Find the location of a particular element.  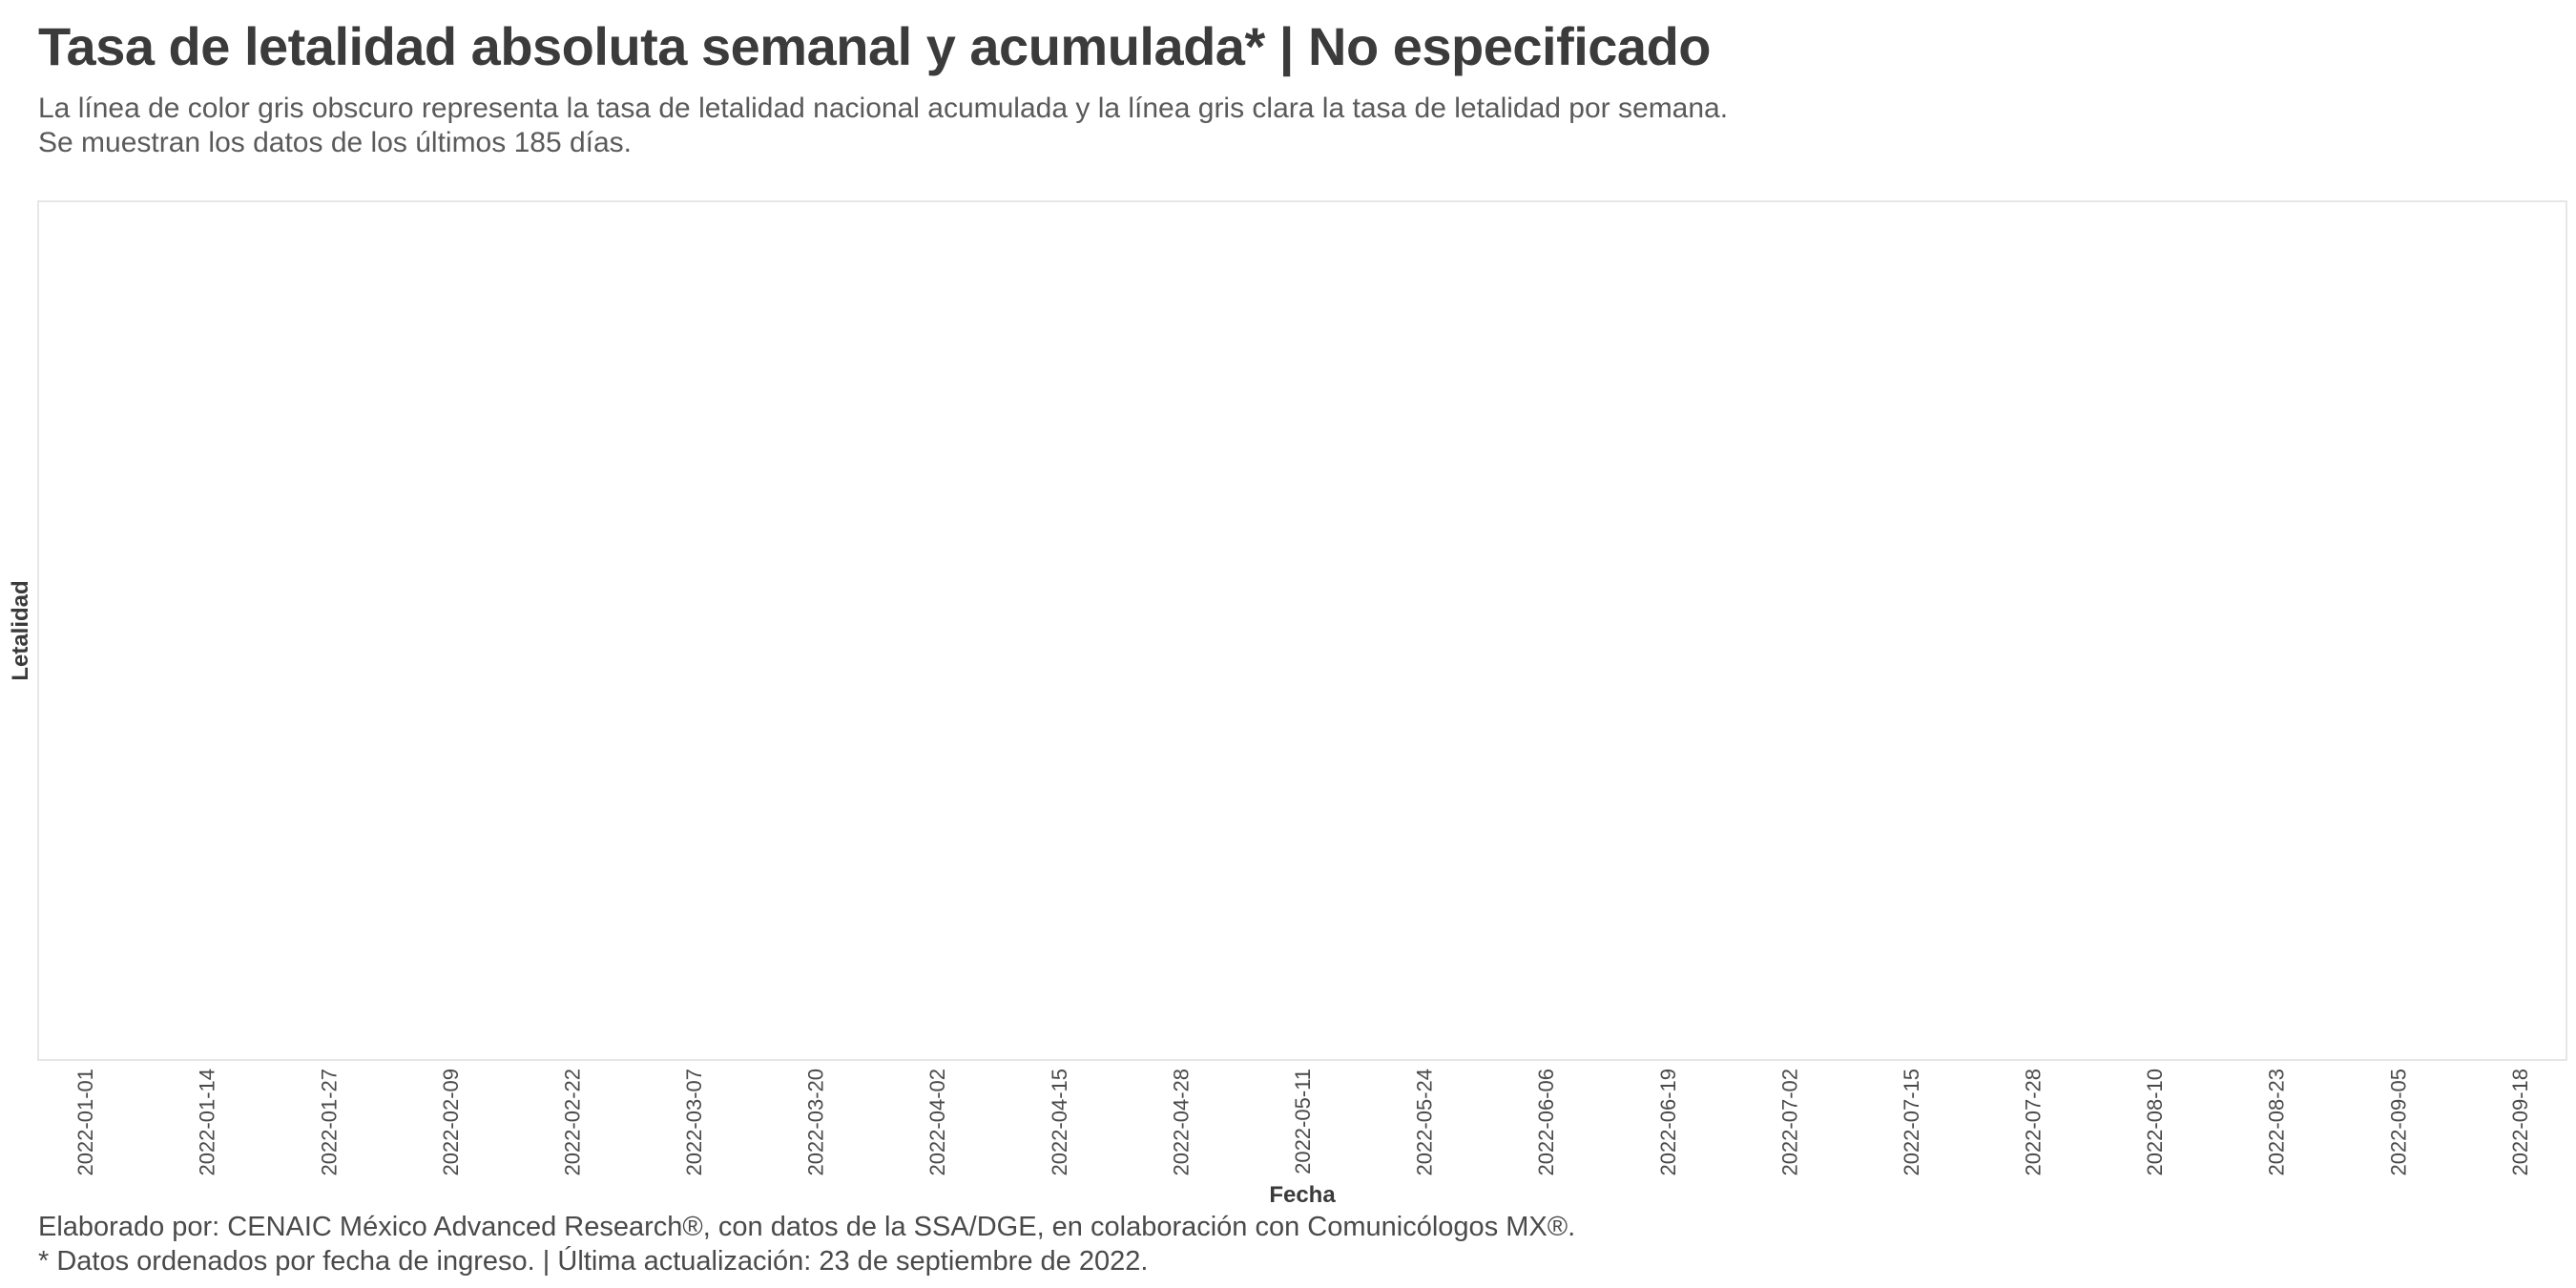

x-tick-label: 2022-06-06 is located at coordinates (1546, 1122).